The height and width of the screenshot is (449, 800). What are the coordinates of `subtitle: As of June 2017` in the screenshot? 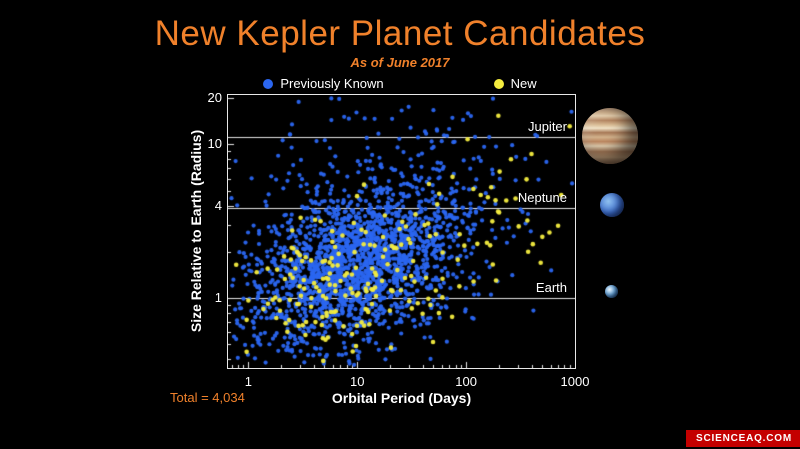 It's located at (400, 62).